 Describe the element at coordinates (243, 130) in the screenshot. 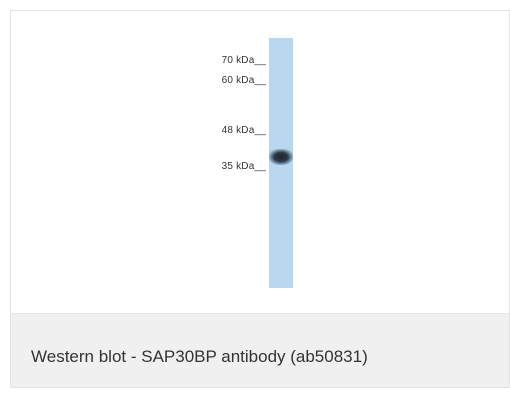

I see `marker-48-kda: 48 kDa__` at that location.